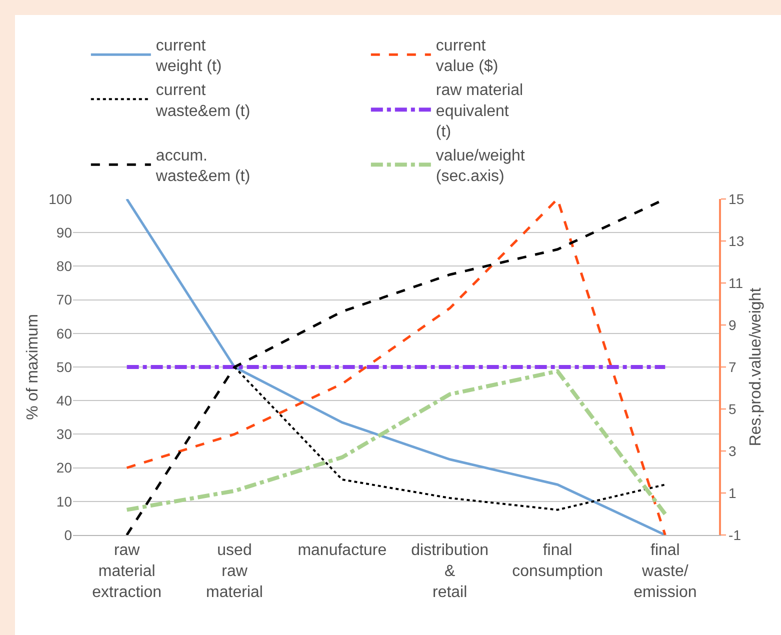 This screenshot has width=781, height=635. Describe the element at coordinates (64, 300) in the screenshot. I see `y-tick-label: 70` at that location.